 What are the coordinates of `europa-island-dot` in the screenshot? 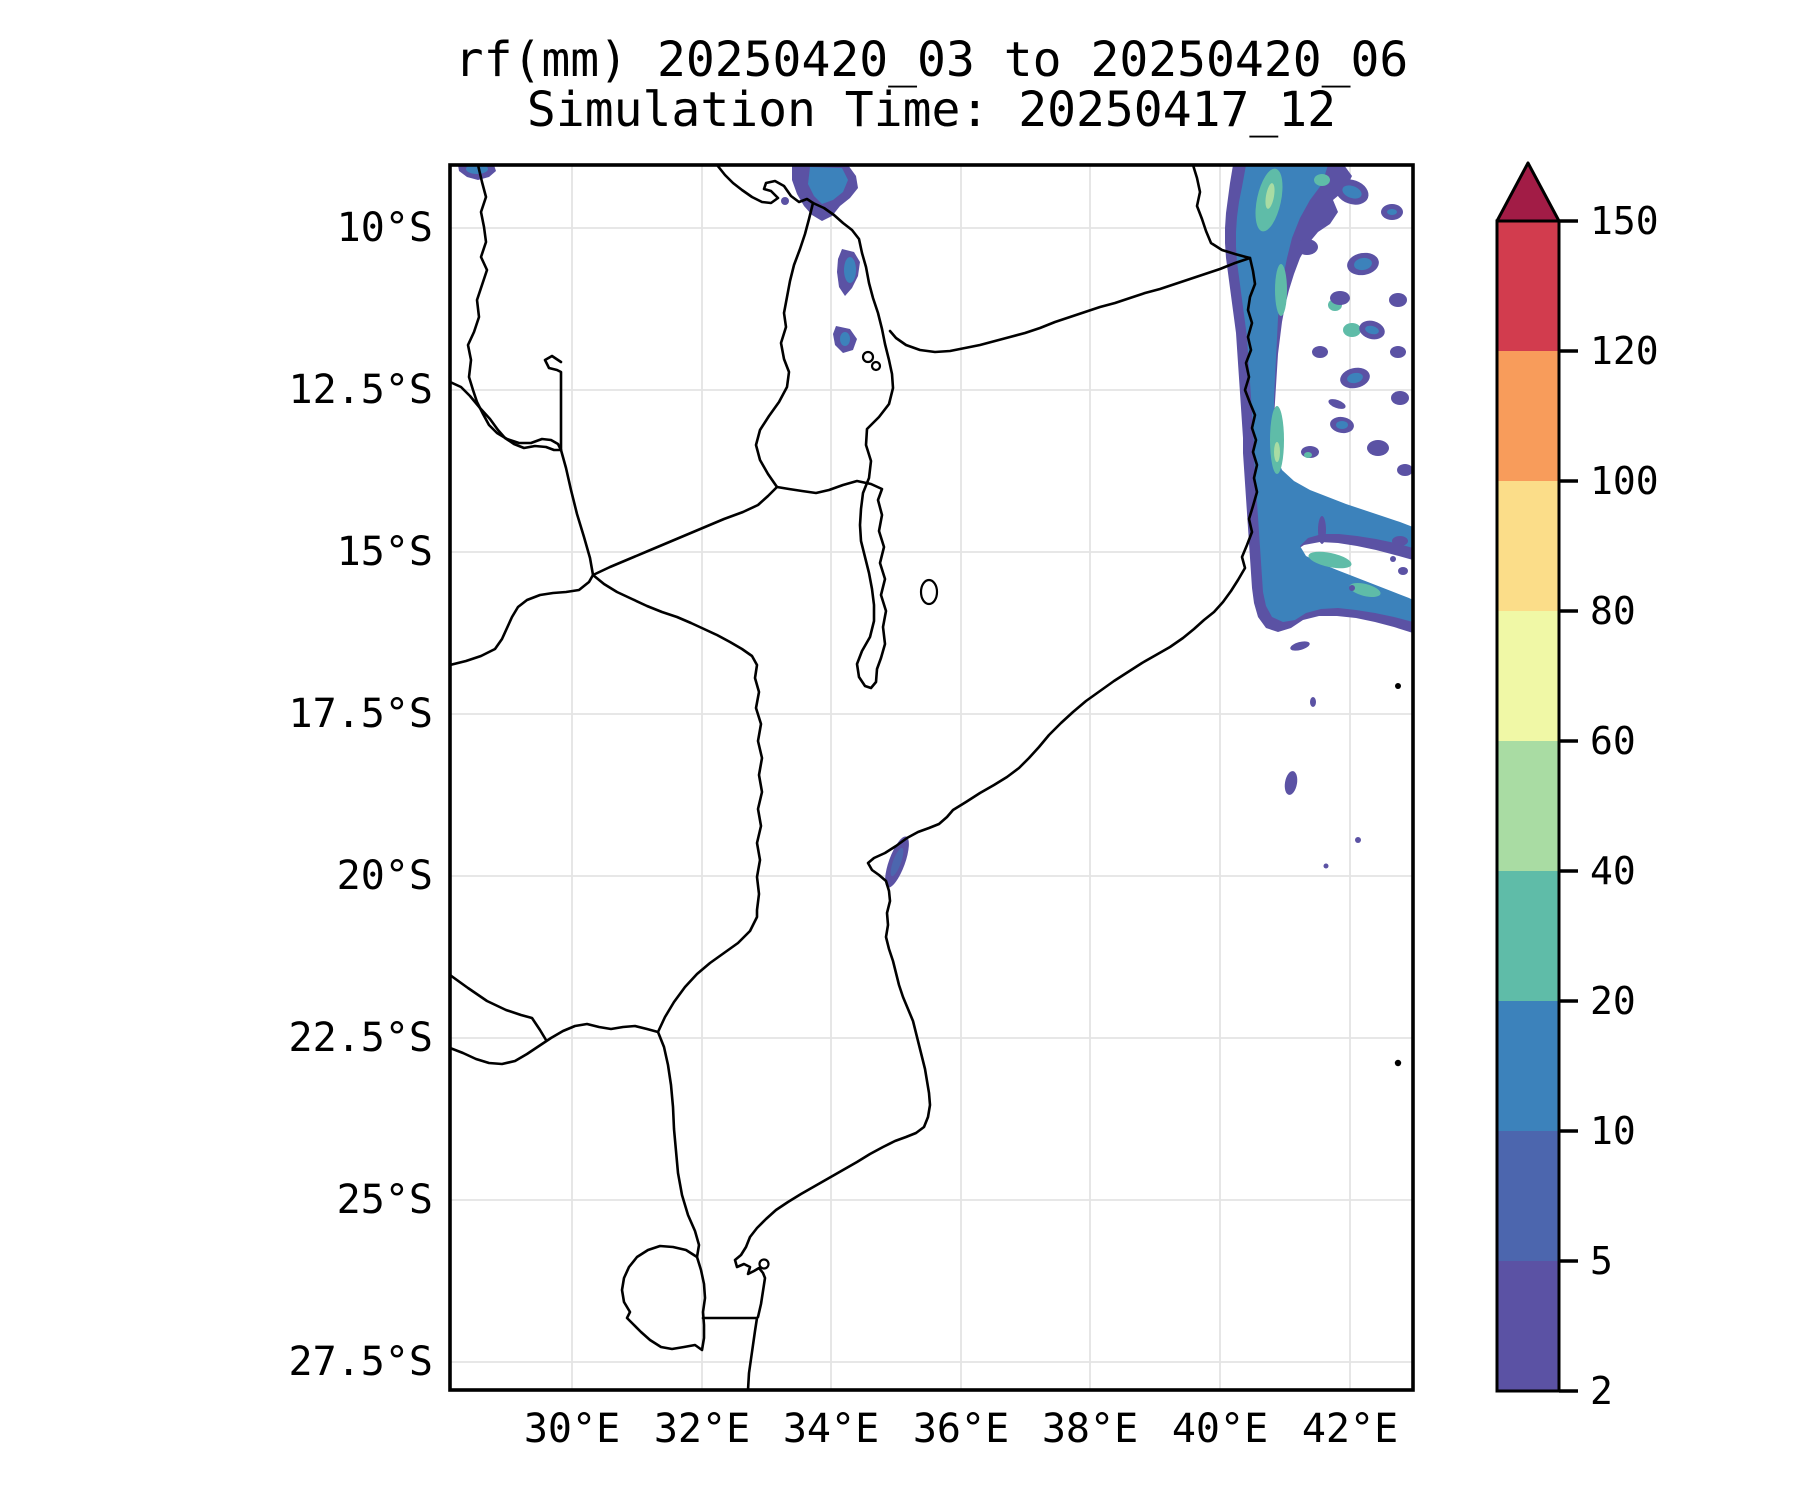 It's located at (1398, 1063).